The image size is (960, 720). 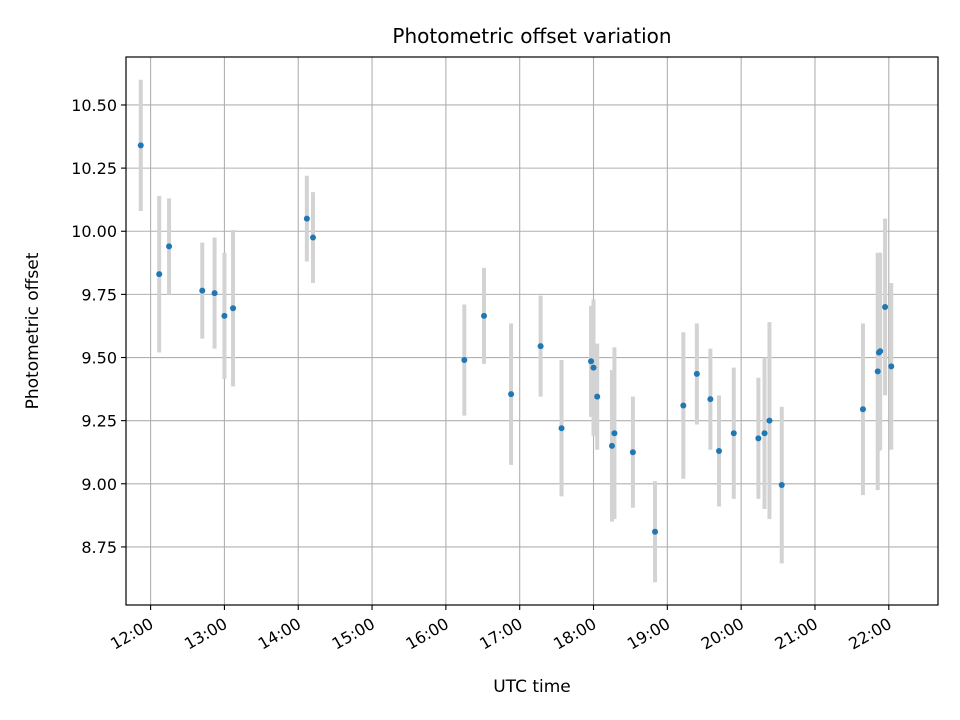 What do you see at coordinates (94, 231) in the screenshot?
I see `y-tick-label: 10.00` at bounding box center [94, 231].